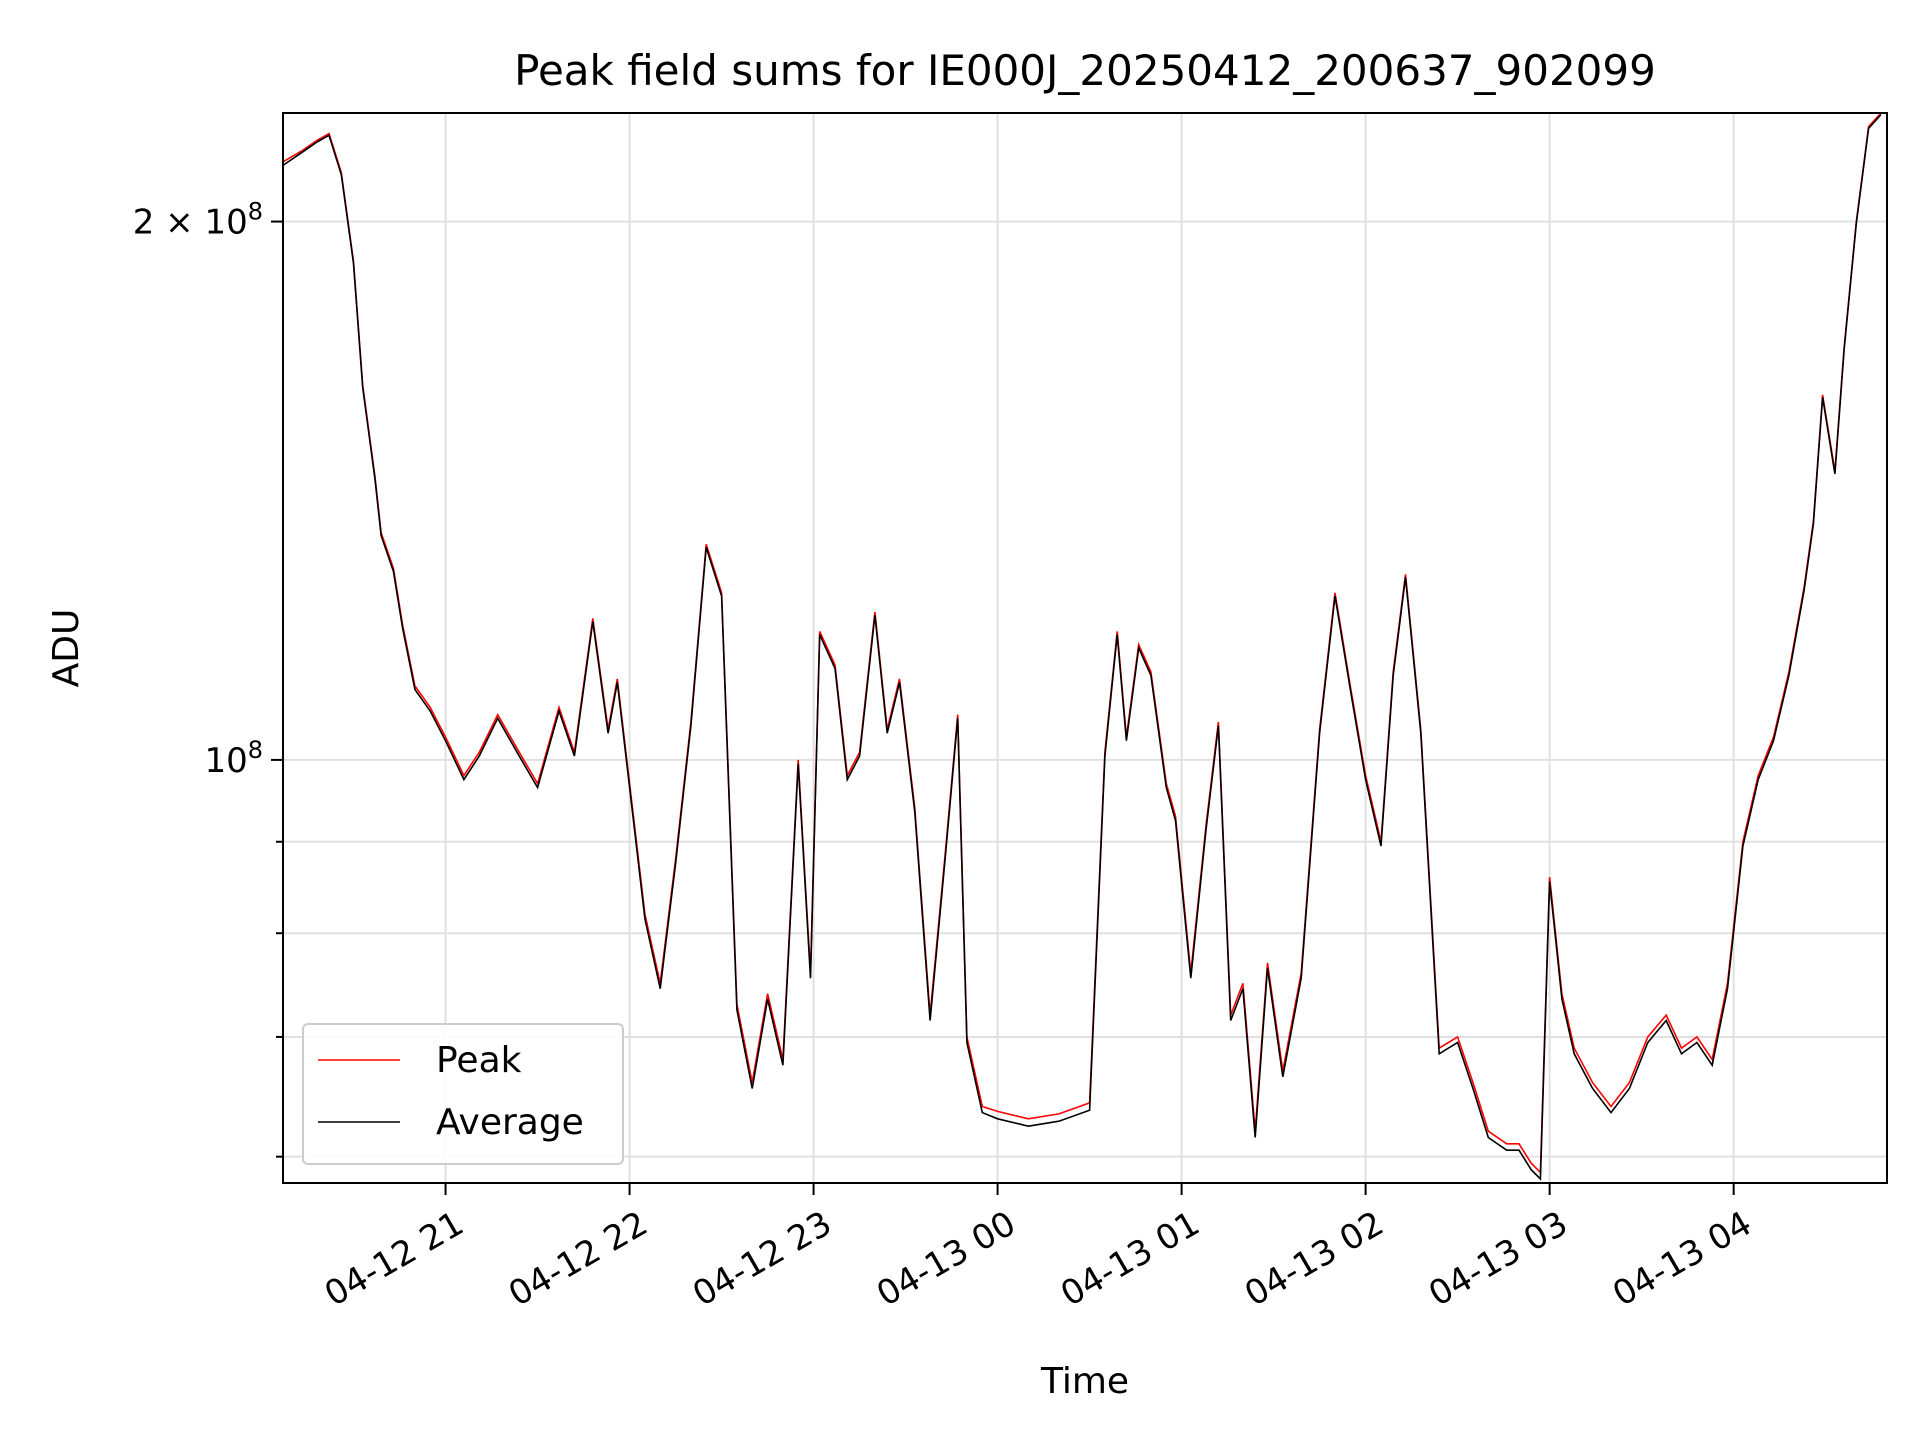  Describe the element at coordinates (762, 1259) in the screenshot. I see `x-tick-label: 04-12 23` at that location.